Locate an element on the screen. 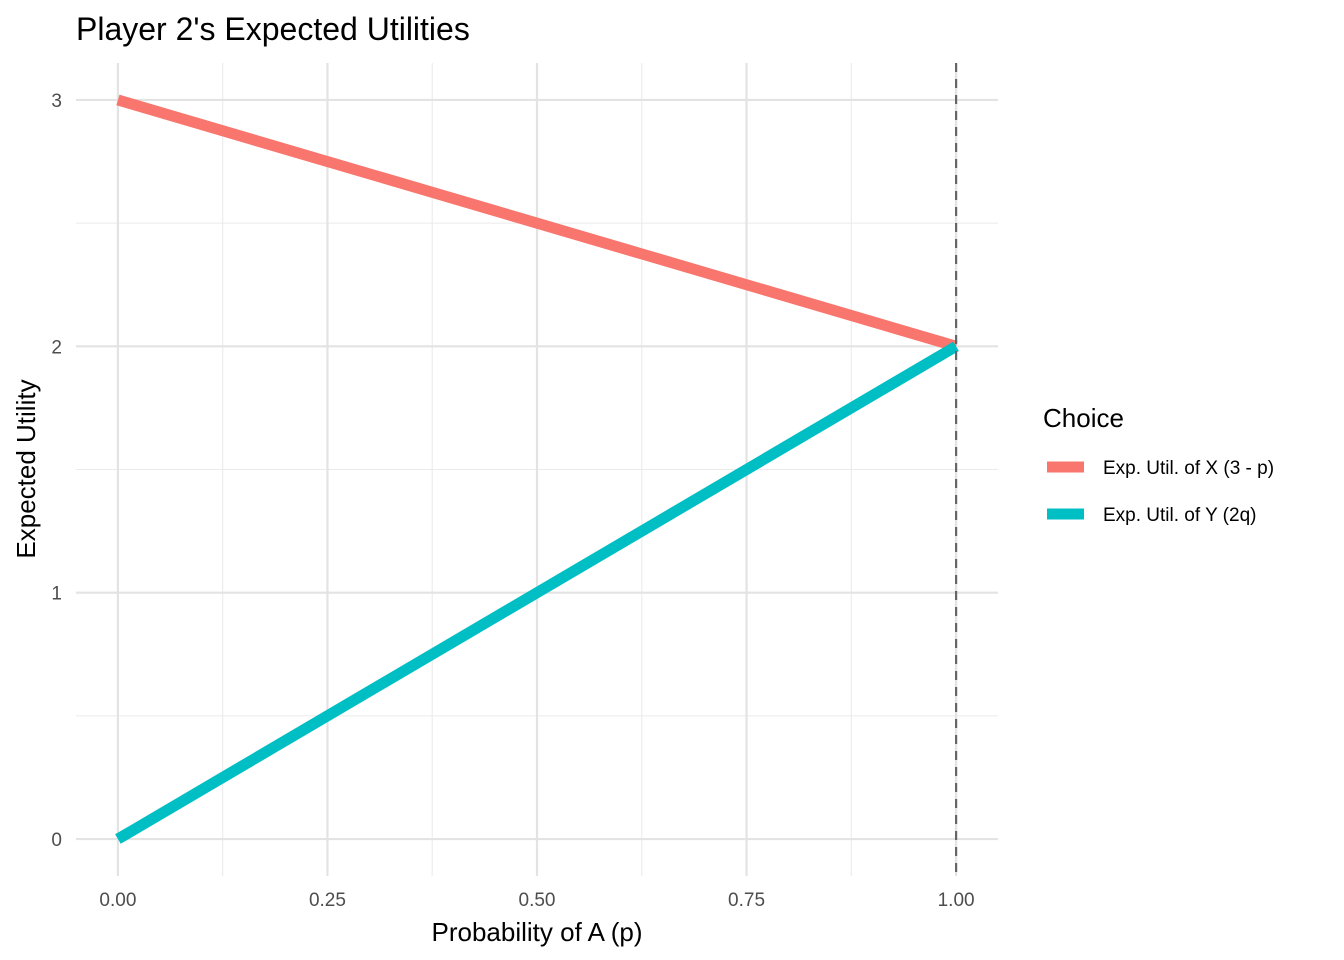 This screenshot has height=960, width=1344. x-tick-label: 1.00 is located at coordinates (956, 900).